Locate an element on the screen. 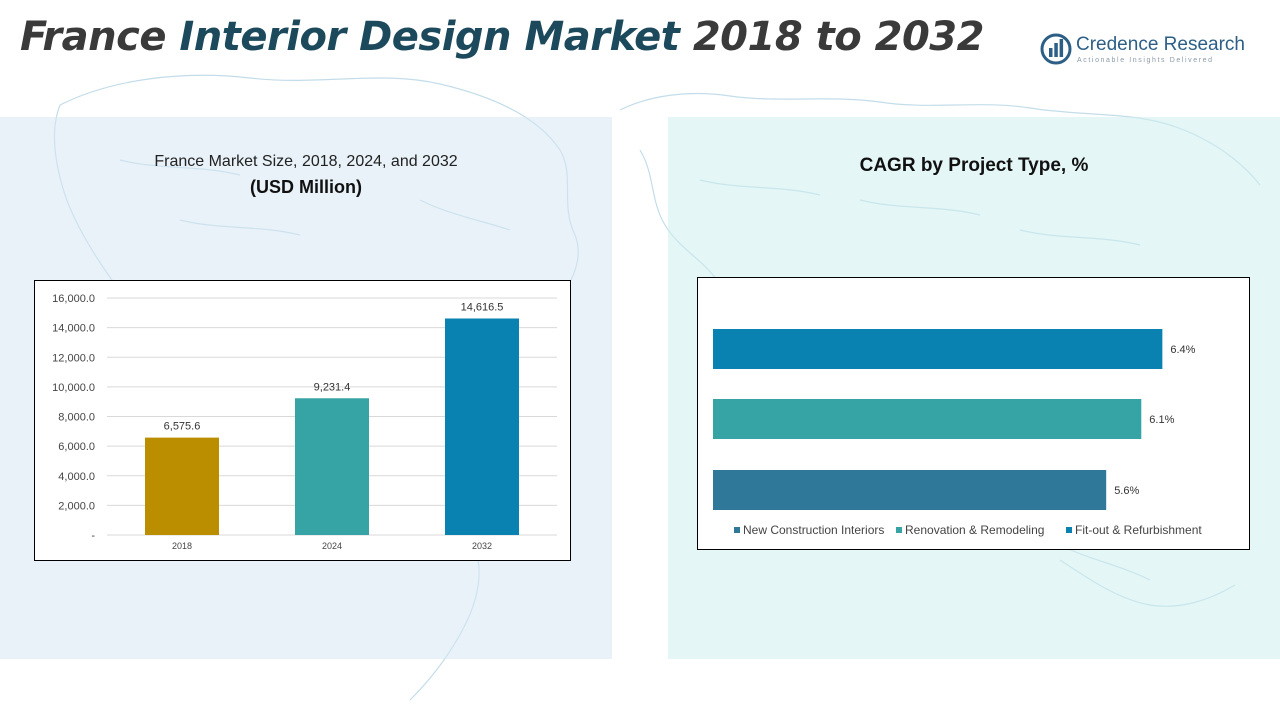 This screenshot has height=720, width=1280. cagr-chart-title: CAGR by Project Type, % is located at coordinates (974, 165).